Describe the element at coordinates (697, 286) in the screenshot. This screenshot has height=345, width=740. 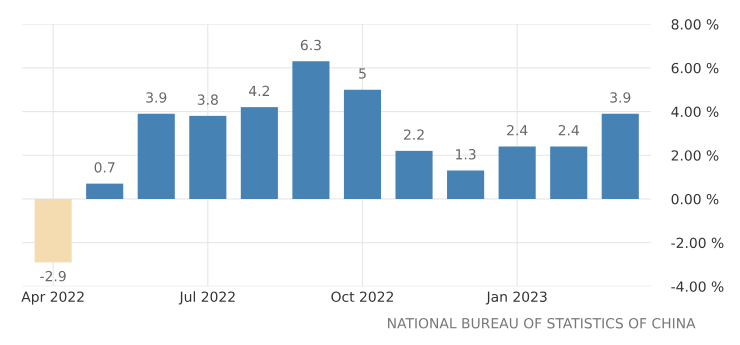
I see `y-tick-label: -4.00 %` at that location.